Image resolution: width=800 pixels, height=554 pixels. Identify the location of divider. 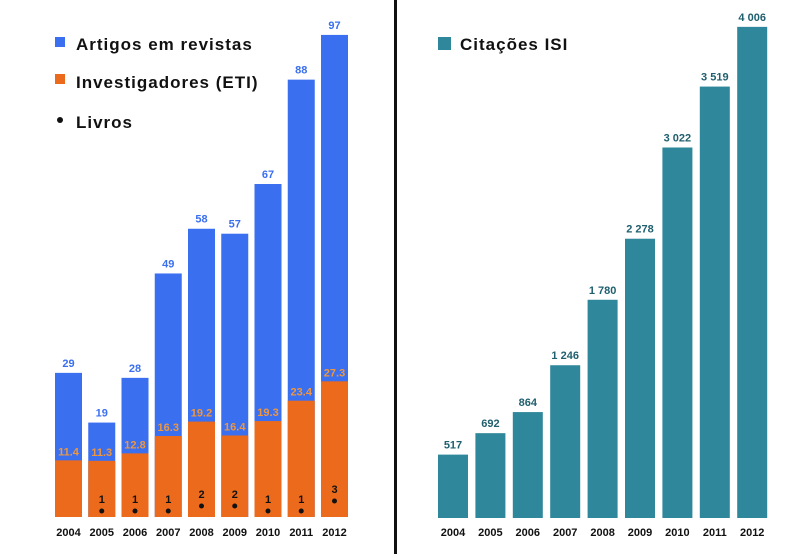
(395, 277).